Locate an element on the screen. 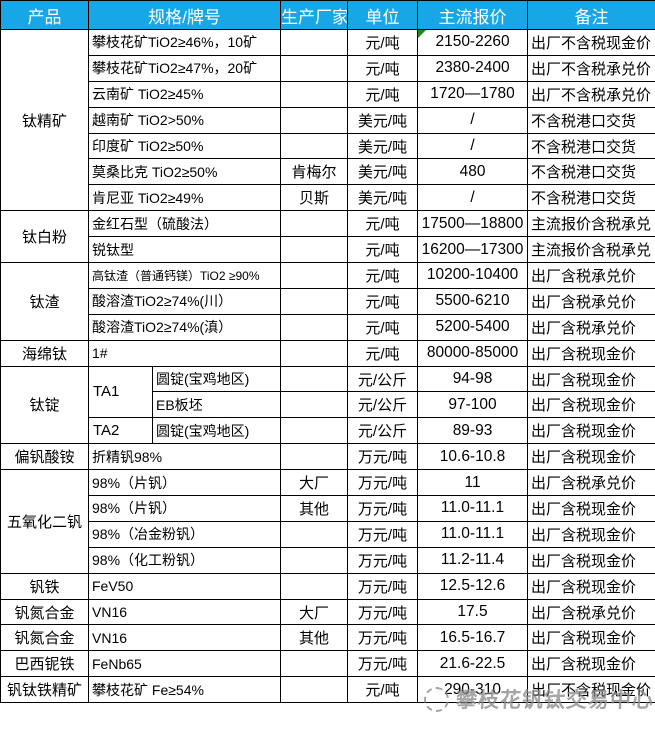 The image size is (655, 729). table-row: 钒铁 FeV50 万元/吨 12.5-12.6 出厂含税现金价 is located at coordinates (327, 586).